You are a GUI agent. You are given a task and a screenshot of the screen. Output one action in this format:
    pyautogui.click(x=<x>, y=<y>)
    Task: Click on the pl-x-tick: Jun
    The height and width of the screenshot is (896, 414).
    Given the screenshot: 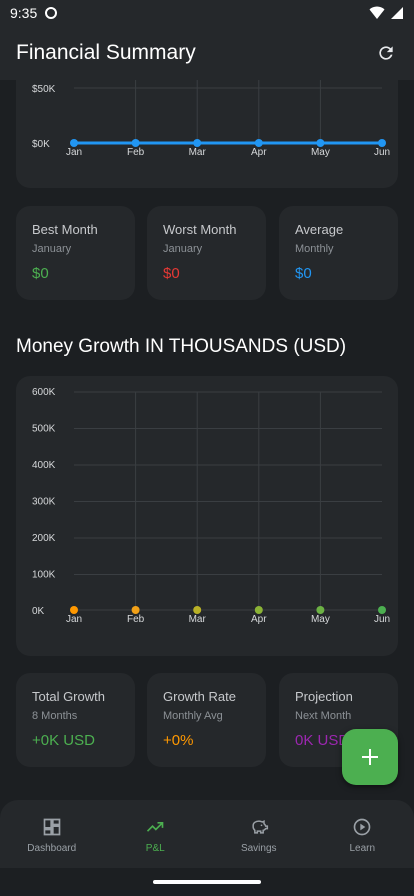 What is the action you would take?
    pyautogui.click(x=382, y=152)
    